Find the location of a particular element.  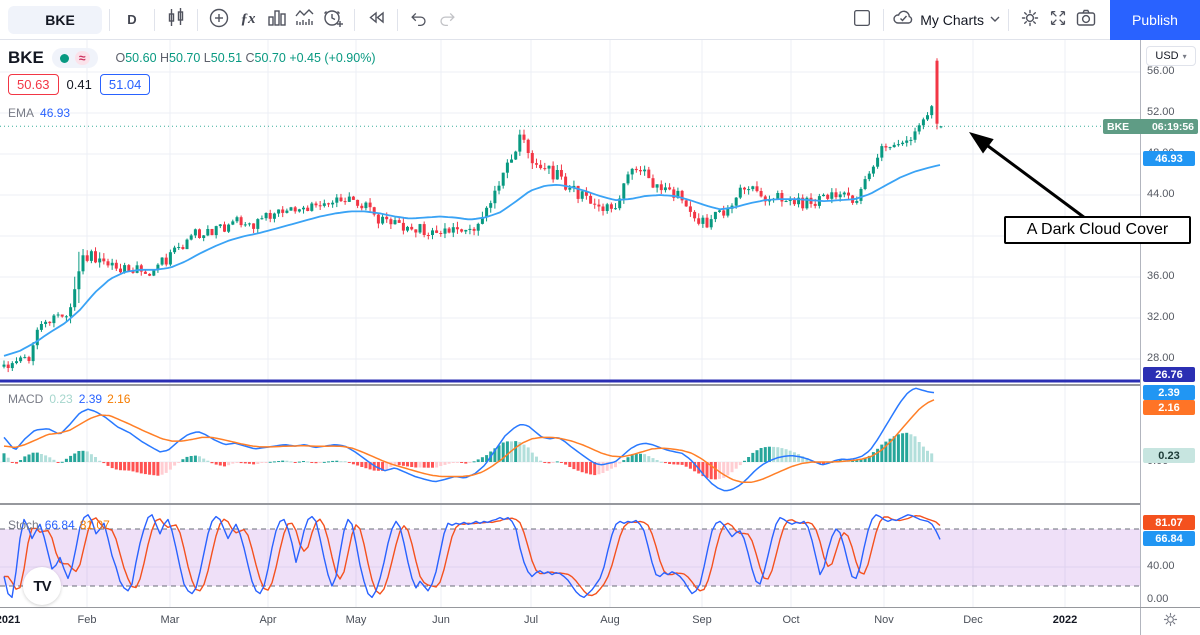

axis-macd-label: 2.39 is located at coordinates (1169, 392).